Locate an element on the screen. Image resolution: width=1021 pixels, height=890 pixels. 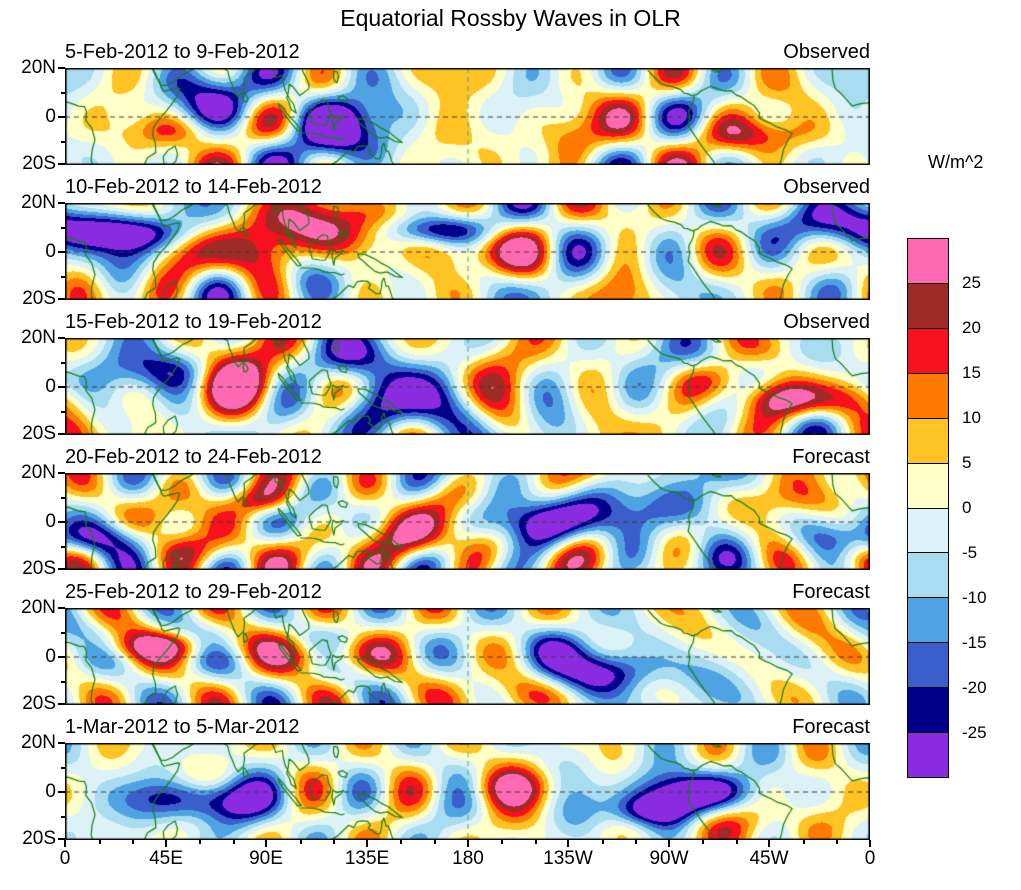
x-axis-tick-label: 90W is located at coordinates (669, 858).